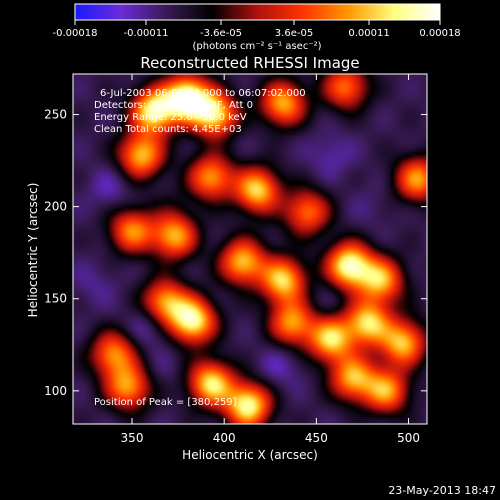 This screenshot has height=500, width=500. I want to click on annotation-energy: Energy Range: 25.0 - 50.0 keV, so click(170, 117).